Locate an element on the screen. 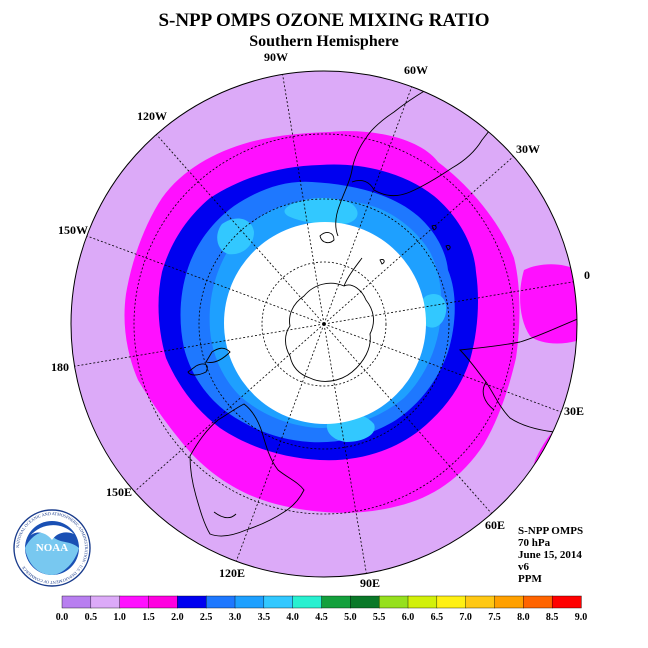  colorbar-tick-label: 7.5 is located at coordinates (494, 617).